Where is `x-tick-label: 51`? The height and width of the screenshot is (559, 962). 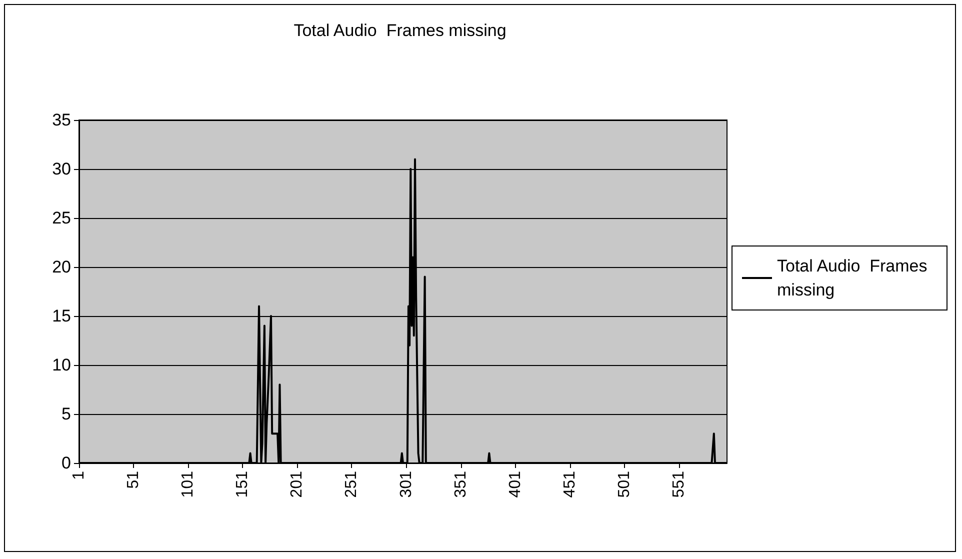 x-tick-label: 51 is located at coordinates (133, 479).